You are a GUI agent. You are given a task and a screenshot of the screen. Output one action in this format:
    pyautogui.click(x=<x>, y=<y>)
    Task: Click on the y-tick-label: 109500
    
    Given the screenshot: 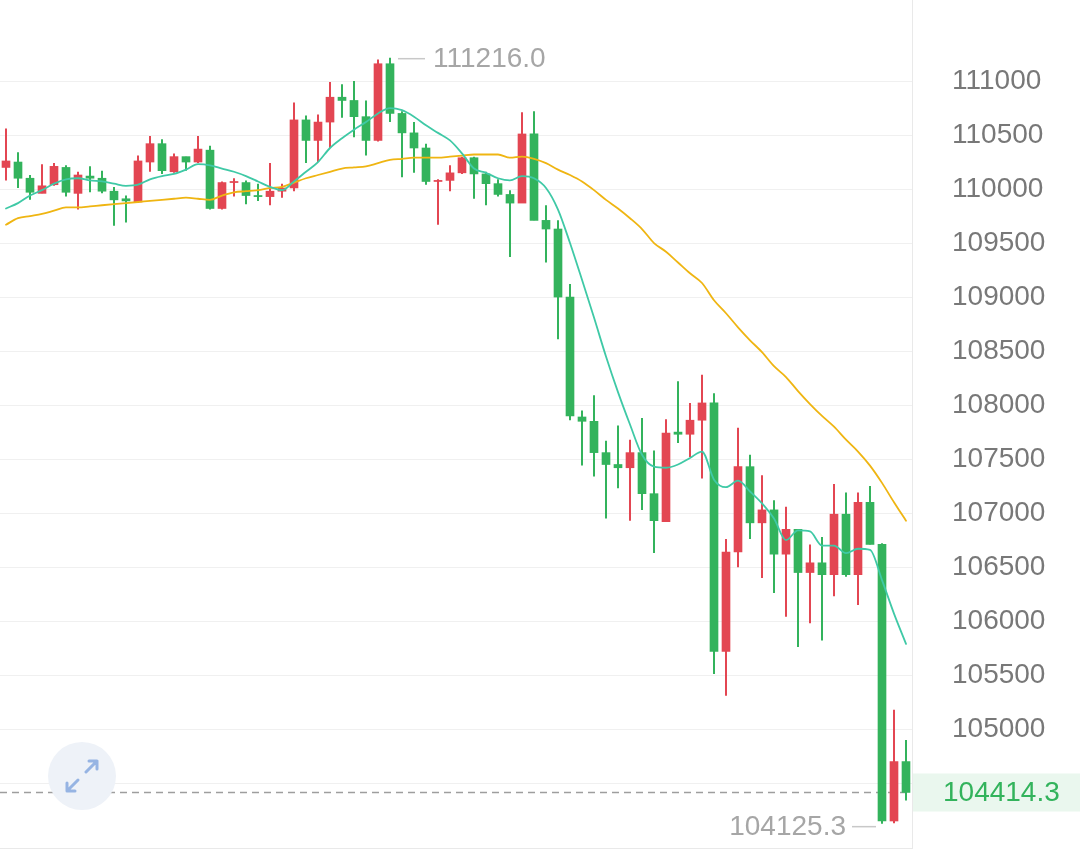 What is the action you would take?
    pyautogui.click(x=999, y=241)
    